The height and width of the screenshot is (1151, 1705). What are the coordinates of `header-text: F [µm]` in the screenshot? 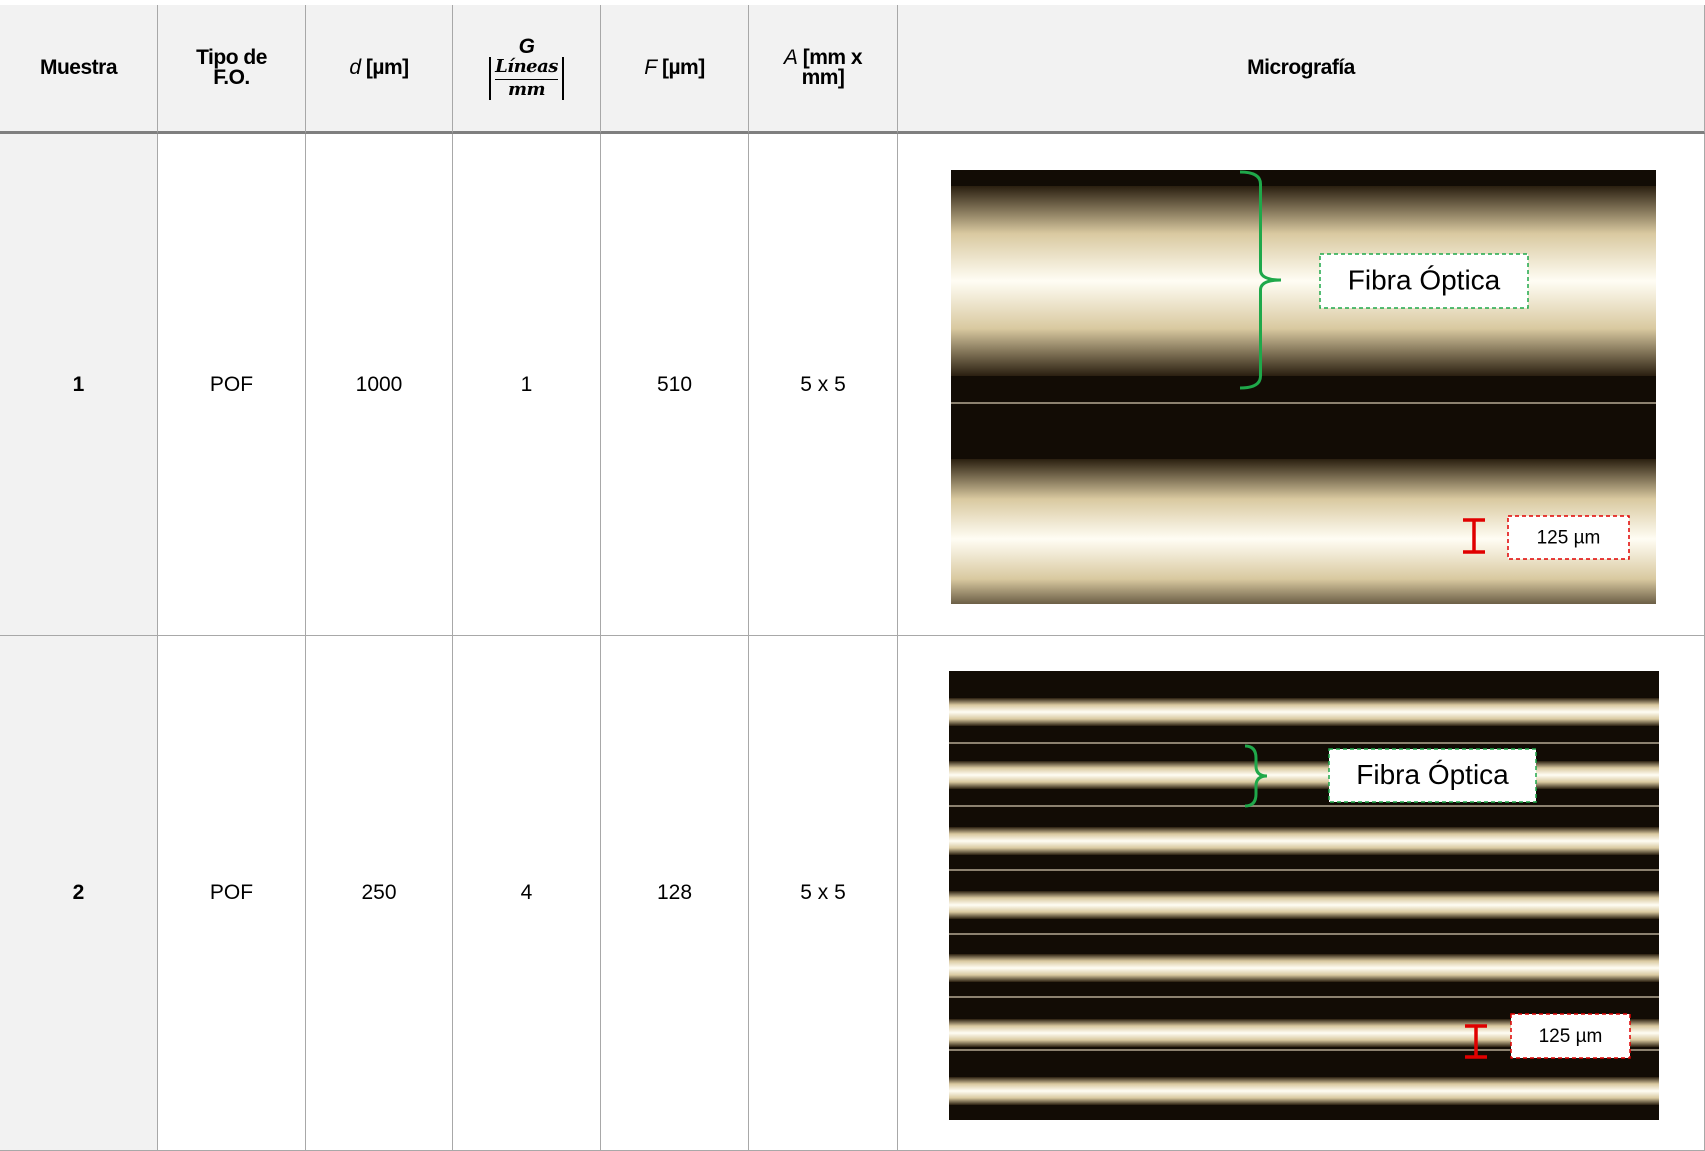 It's located at (674, 67).